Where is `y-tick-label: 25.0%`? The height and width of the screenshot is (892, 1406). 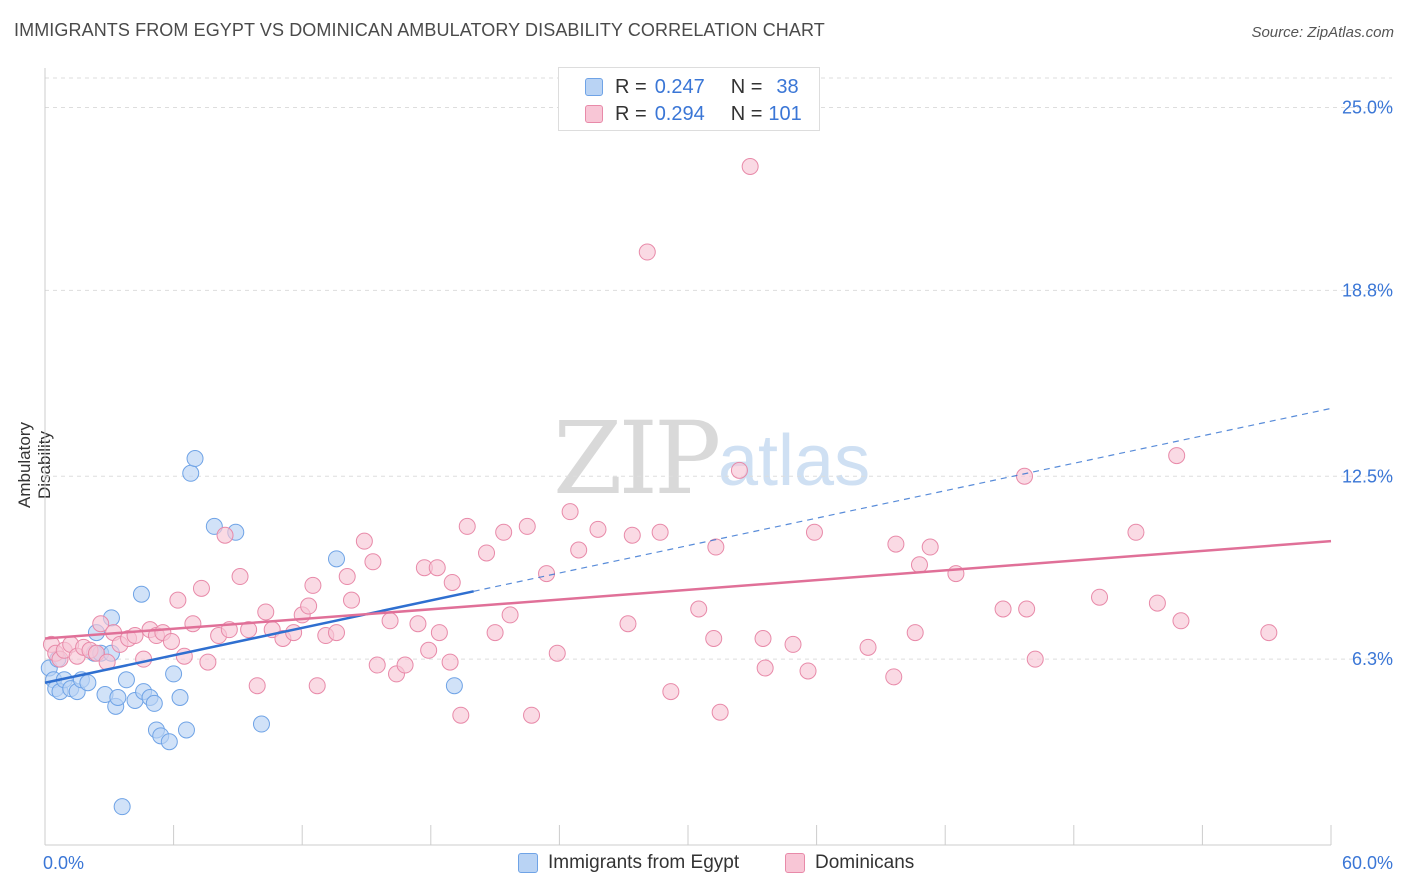 y-tick-label: 25.0% is located at coordinates (1367, 108).